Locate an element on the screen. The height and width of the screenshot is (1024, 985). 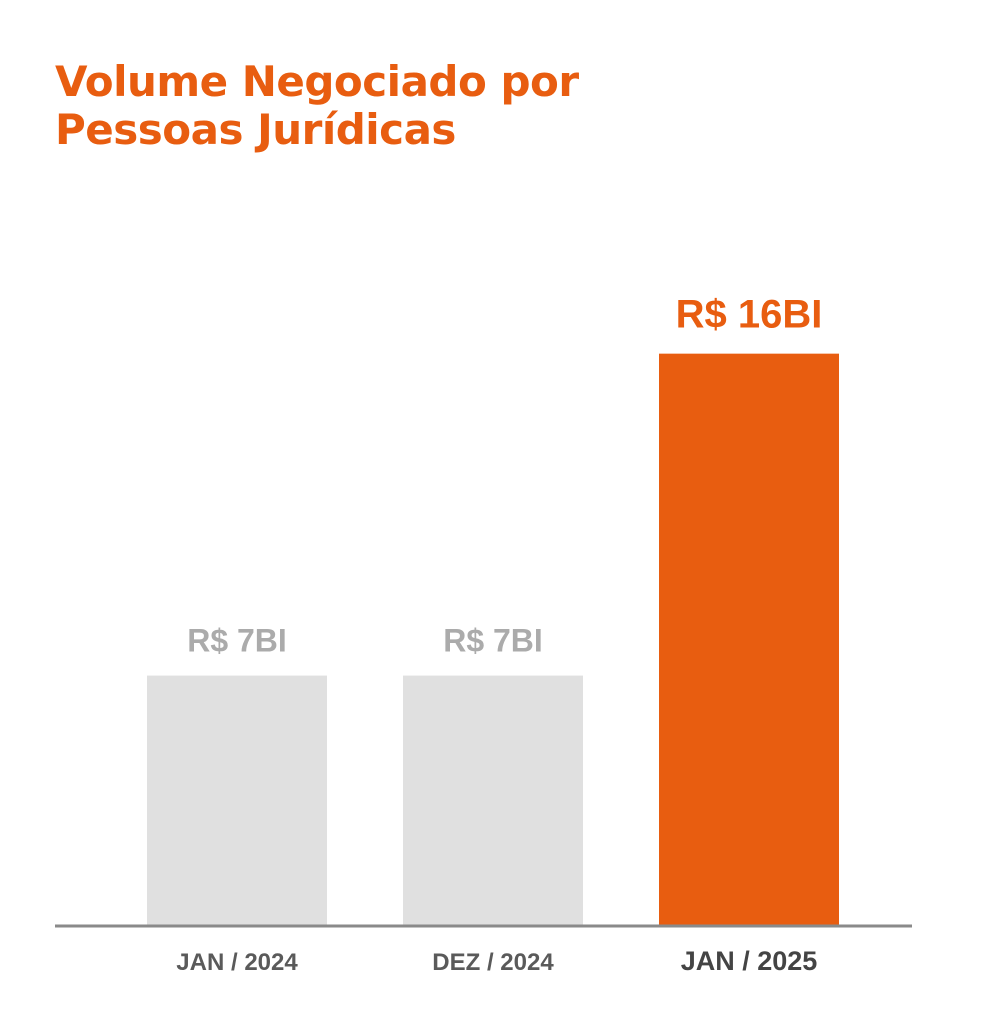
chart-title-line-2: Pessoas Jurídicas is located at coordinates (255, 129).